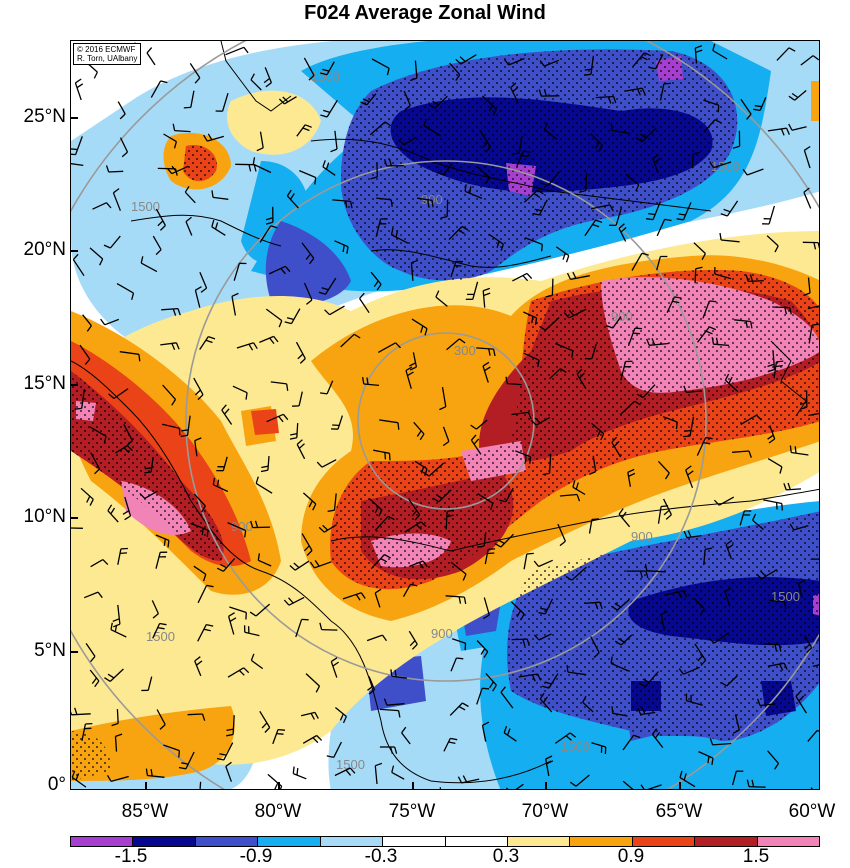 The height and width of the screenshot is (868, 850). What do you see at coordinates (785, 596) in the screenshot?
I see `ring-label-1500-e: 1500` at bounding box center [785, 596].